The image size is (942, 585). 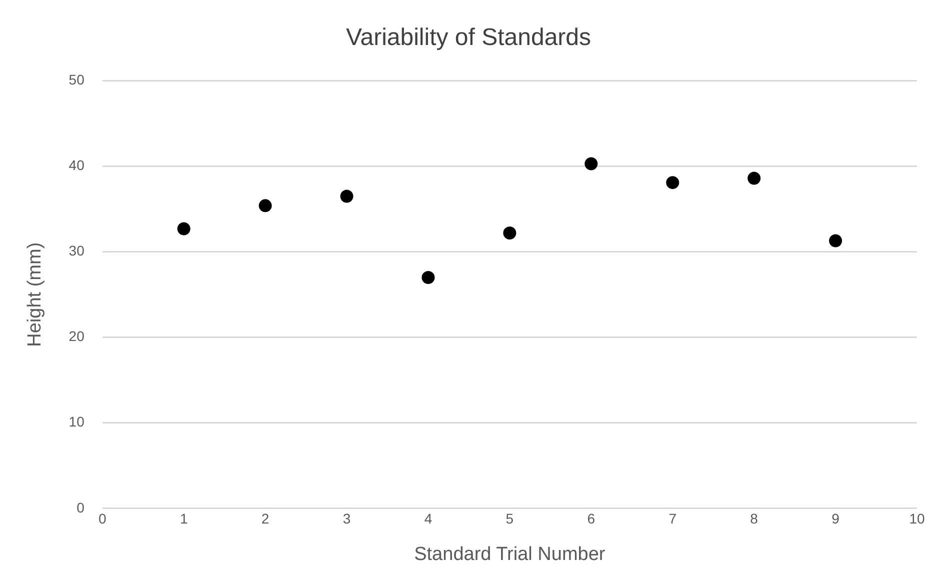 I want to click on x-tick-label: 1, so click(x=184, y=518).